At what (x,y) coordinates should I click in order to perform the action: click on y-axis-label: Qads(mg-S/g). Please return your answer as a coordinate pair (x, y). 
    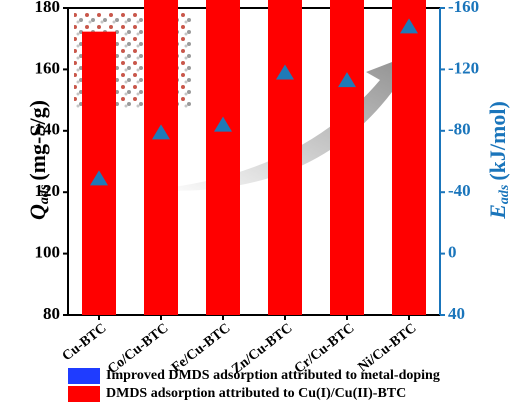
    Looking at the image, I should click on (38, 160).